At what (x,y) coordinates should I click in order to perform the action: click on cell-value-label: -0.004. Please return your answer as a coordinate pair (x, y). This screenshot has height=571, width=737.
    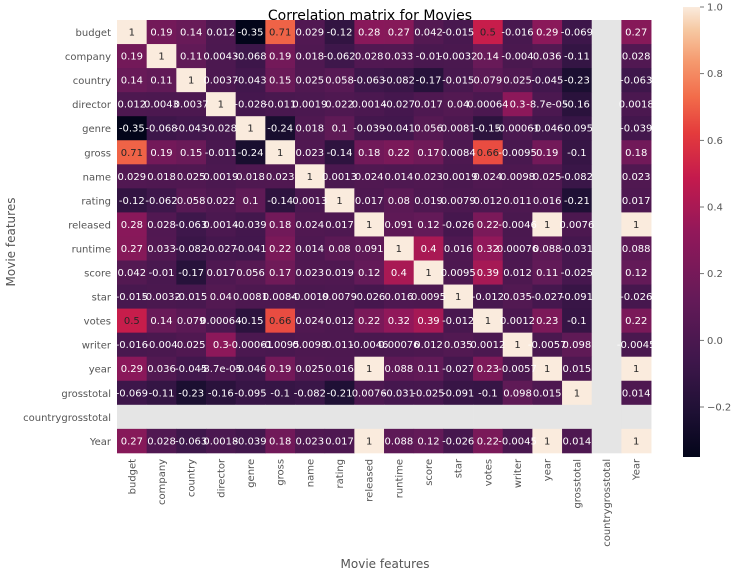
    Looking at the image, I should click on (517, 57).